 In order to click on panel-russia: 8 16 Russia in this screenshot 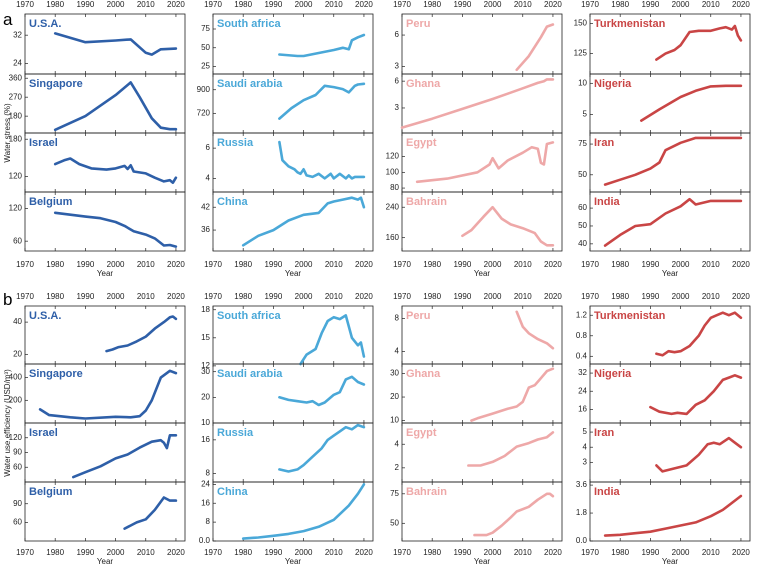, I will do `click(287, 452)`.